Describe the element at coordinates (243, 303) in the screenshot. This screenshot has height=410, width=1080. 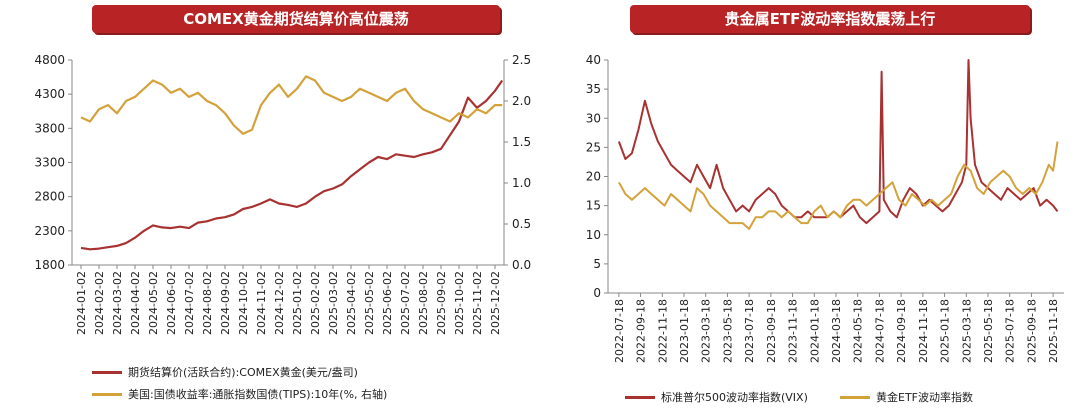
I see `x-tick-label: 2024-10-02` at that location.